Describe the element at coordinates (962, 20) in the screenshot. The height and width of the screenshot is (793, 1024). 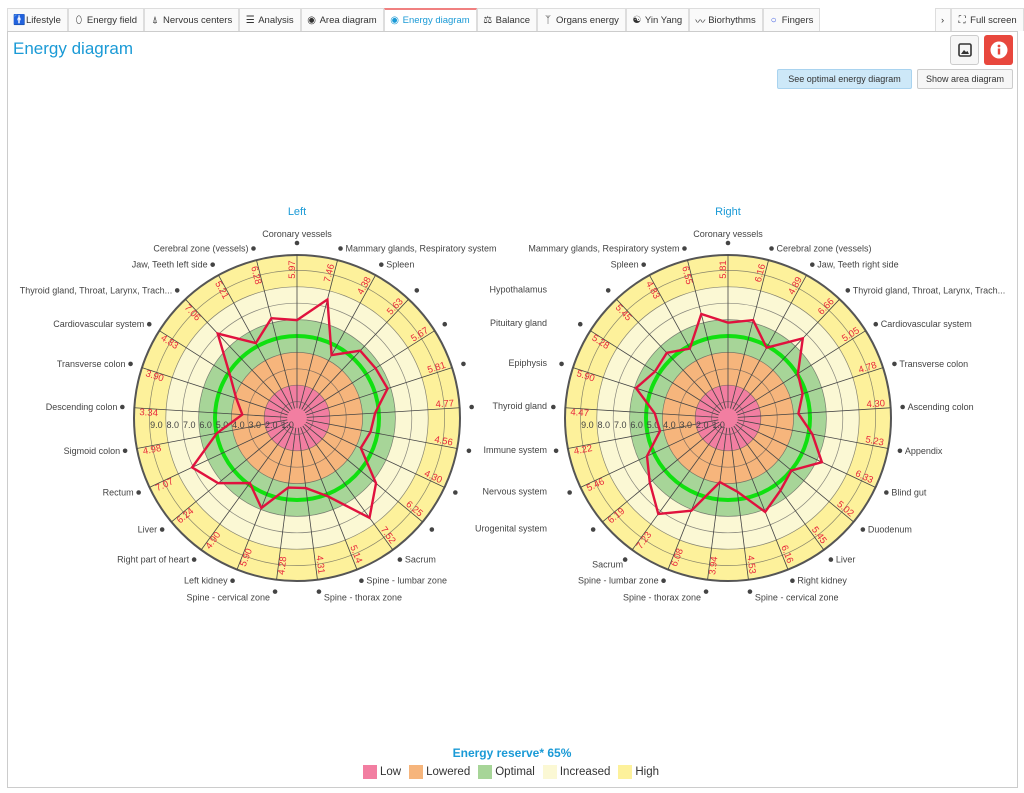
I see `expand-icon: ⛶` at that location.